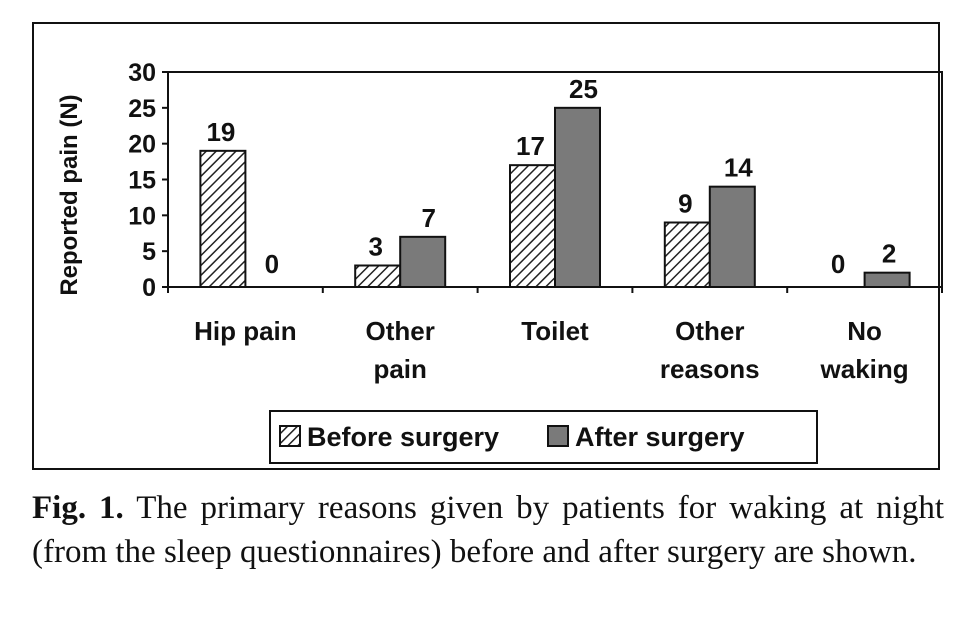 The image size is (968, 638). What do you see at coordinates (142, 109) in the screenshot?
I see `y-tick-label-25: 25` at bounding box center [142, 109].